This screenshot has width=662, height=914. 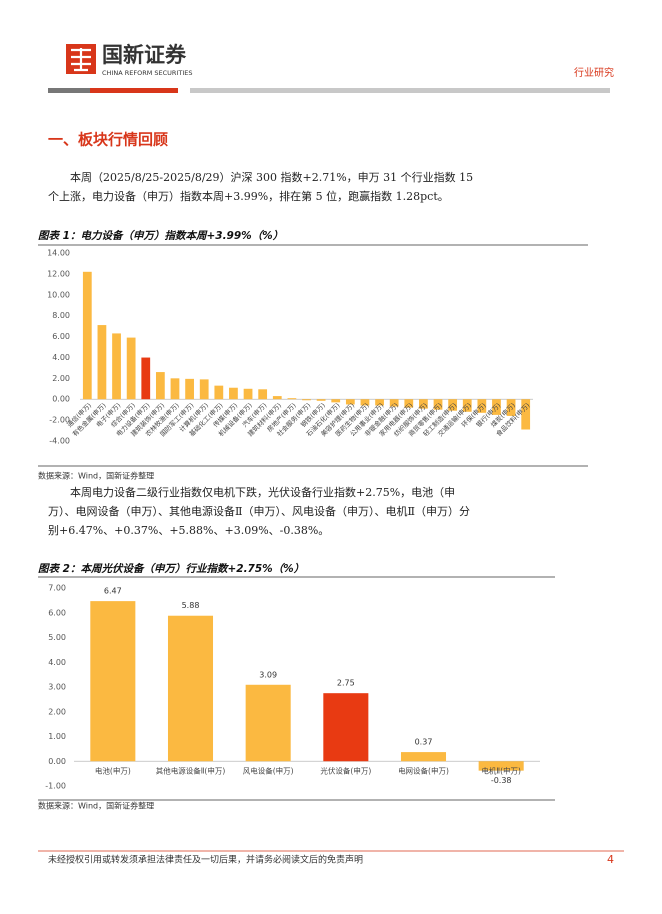 What do you see at coordinates (424, 742) in the screenshot?
I see `value-label: 0.37` at bounding box center [424, 742].